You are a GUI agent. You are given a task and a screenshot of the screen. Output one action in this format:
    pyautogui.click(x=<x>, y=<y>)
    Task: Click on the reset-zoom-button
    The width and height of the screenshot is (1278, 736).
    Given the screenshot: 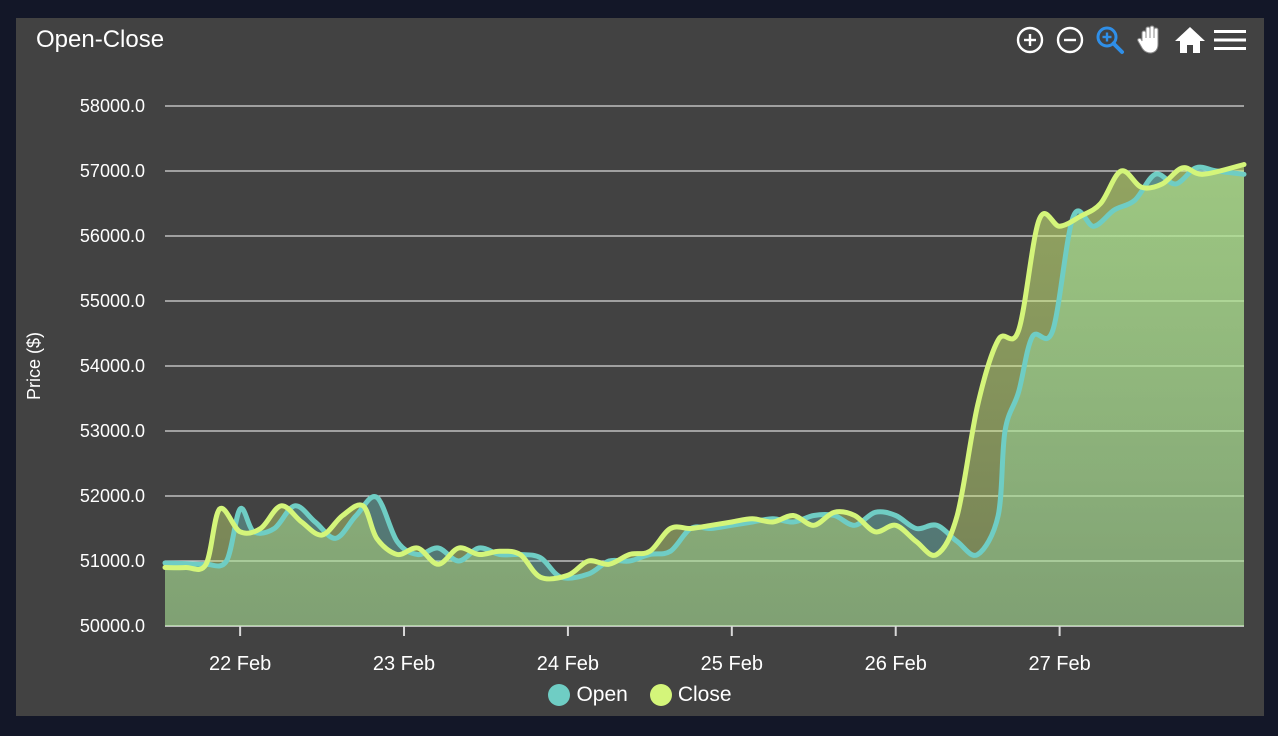 What is the action you would take?
    pyautogui.click(x=1190, y=40)
    